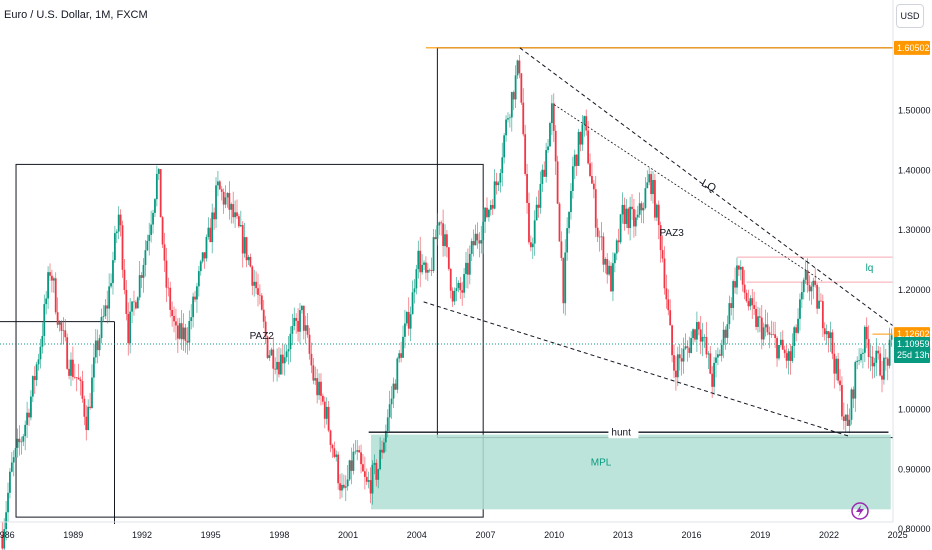 The width and height of the screenshot is (932, 550). I want to click on badge-1.60502-text: 1.60502, so click(913, 48).